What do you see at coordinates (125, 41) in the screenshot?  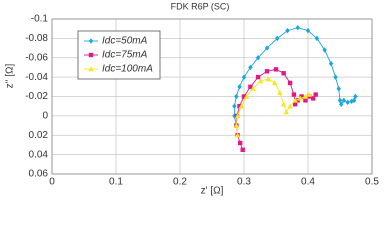 I see `legend-label: Idc=50mA` at bounding box center [125, 41].